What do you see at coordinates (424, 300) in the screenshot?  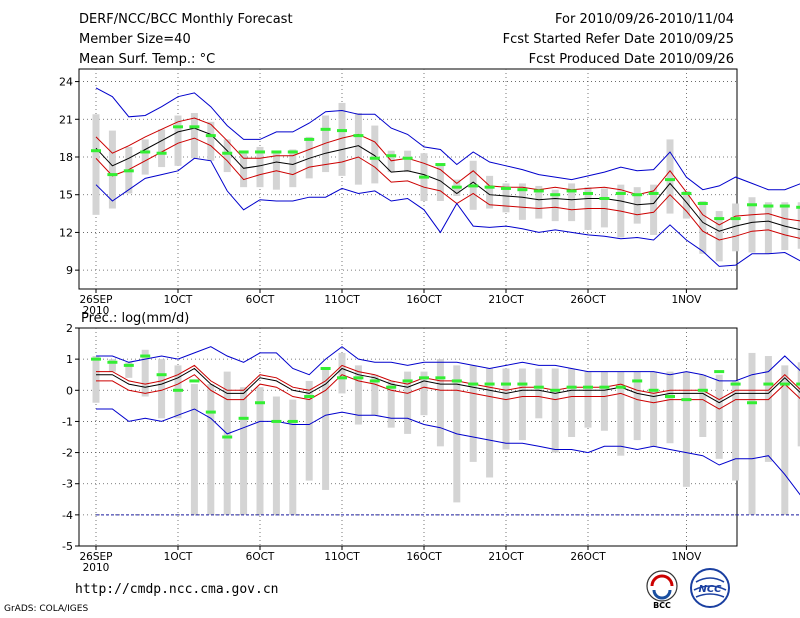 I see `temp-xtick-label: 16OCT` at bounding box center [424, 300].